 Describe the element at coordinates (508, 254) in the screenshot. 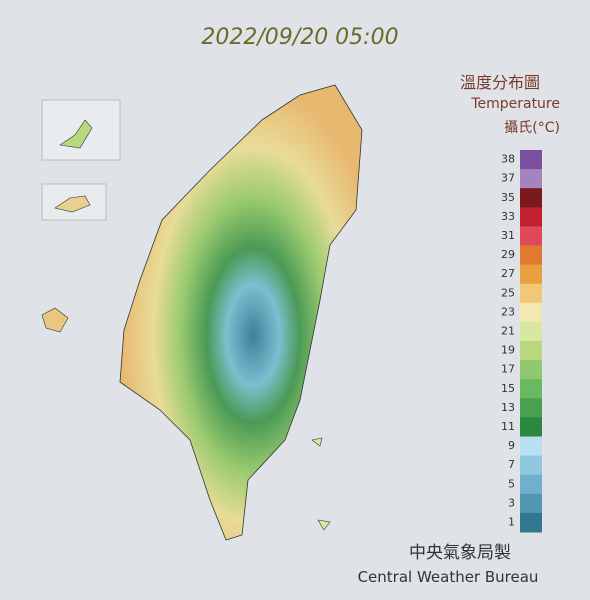

I see `scale-label: 29` at that location.